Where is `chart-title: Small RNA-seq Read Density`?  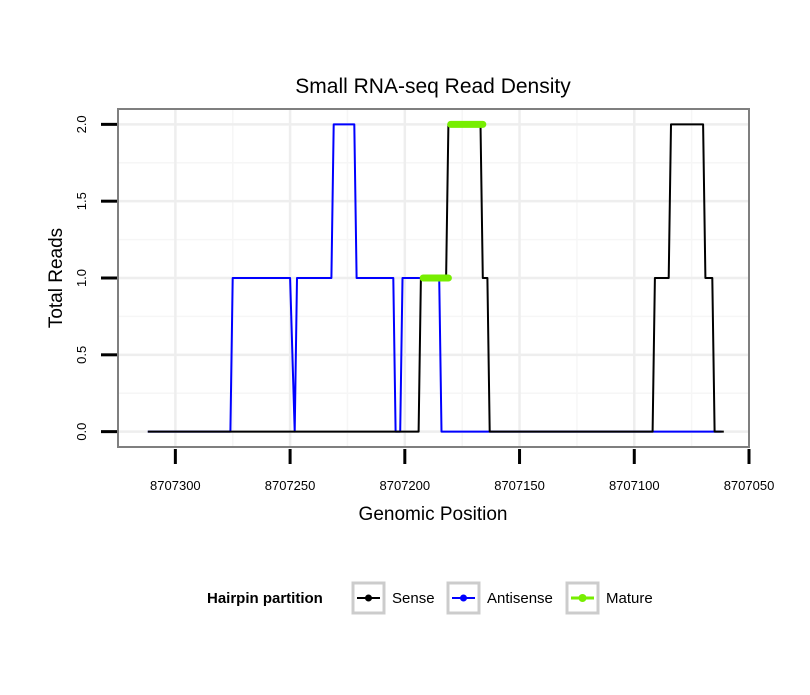
chart-title: Small RNA-seq Read Density is located at coordinates (433, 86).